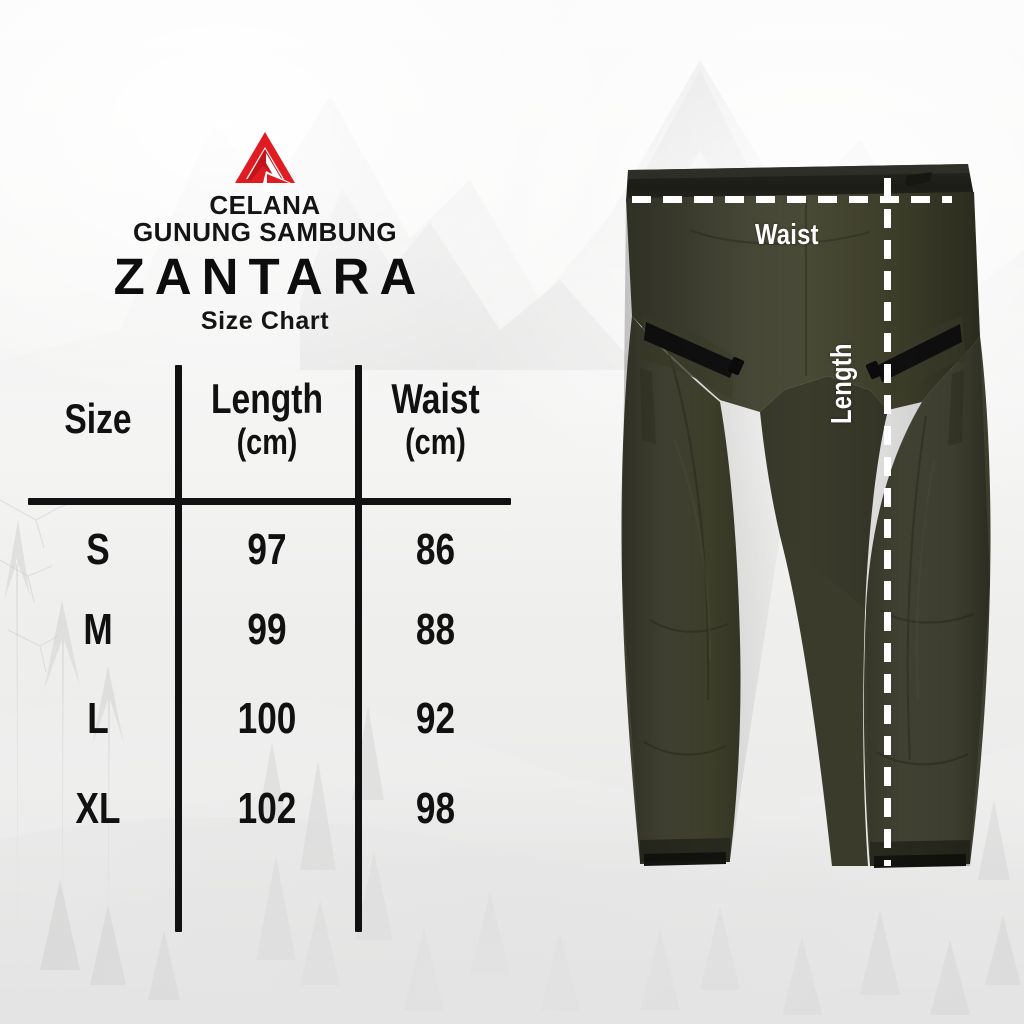  I want to click on table-row: 97, so click(267, 549).